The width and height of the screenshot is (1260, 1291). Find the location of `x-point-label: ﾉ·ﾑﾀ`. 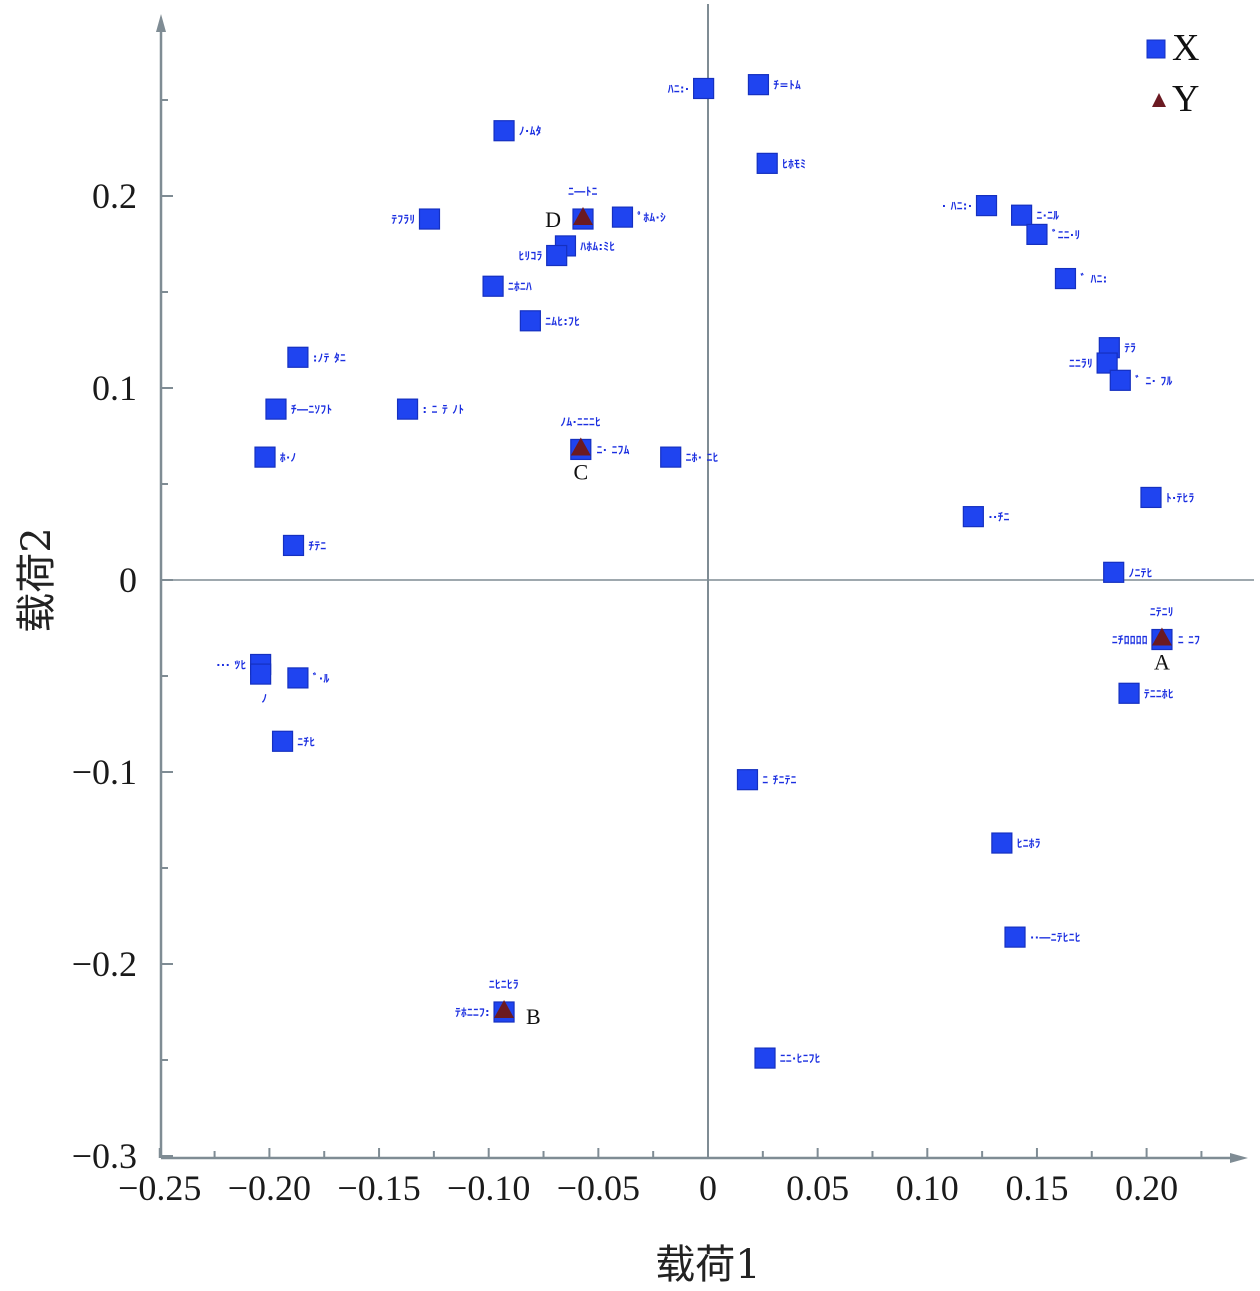

x-point-label: ﾉ·ﾑﾀ is located at coordinates (530, 131).